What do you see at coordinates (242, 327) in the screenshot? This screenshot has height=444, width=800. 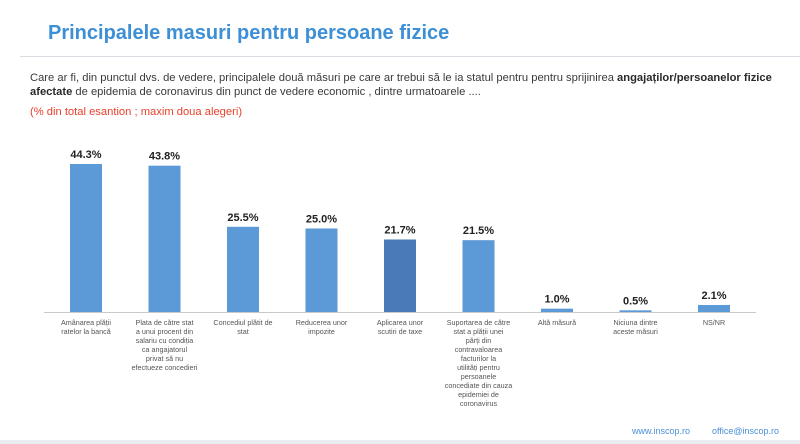 I see `category-label-3: Concediul plătit de stat` at bounding box center [242, 327].